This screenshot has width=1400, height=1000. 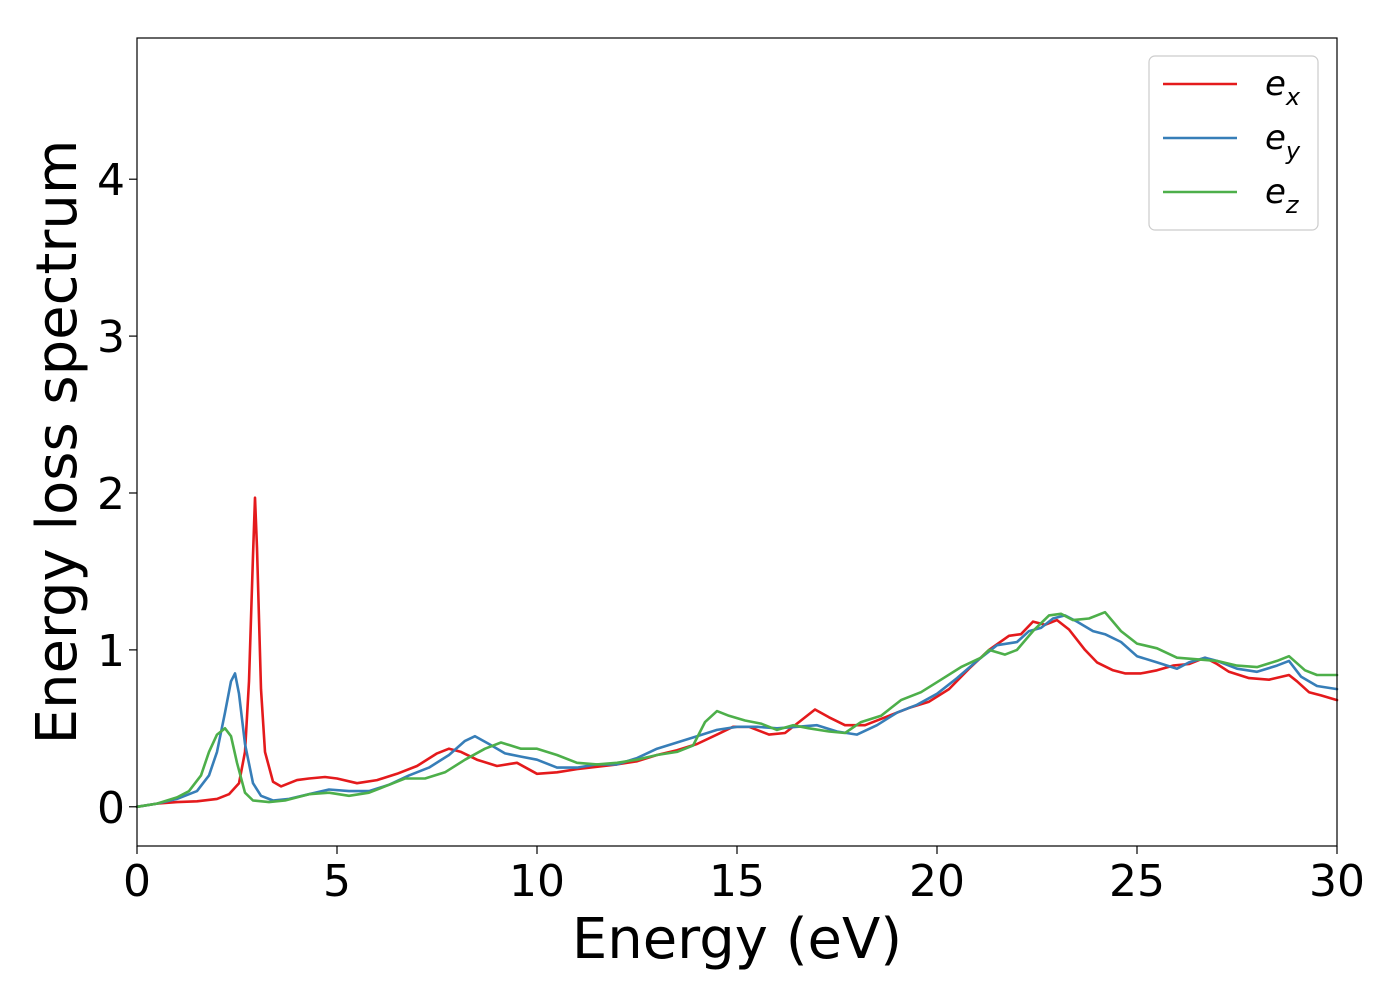 I want to click on y-tick-label: 3, so click(x=111, y=337).